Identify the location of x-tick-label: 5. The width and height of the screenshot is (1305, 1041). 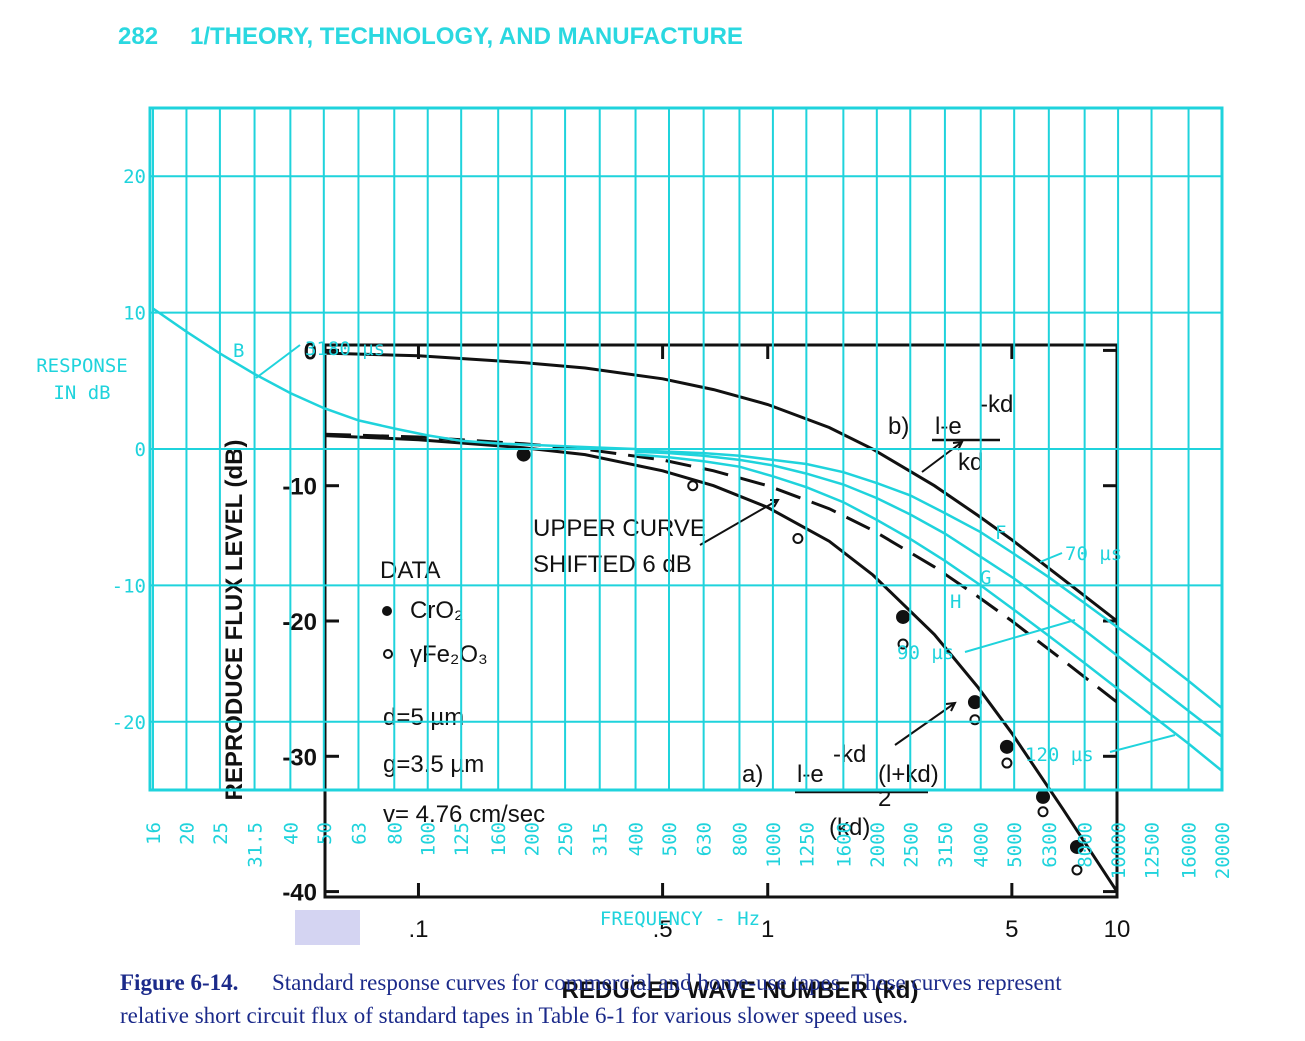
(1011, 929).